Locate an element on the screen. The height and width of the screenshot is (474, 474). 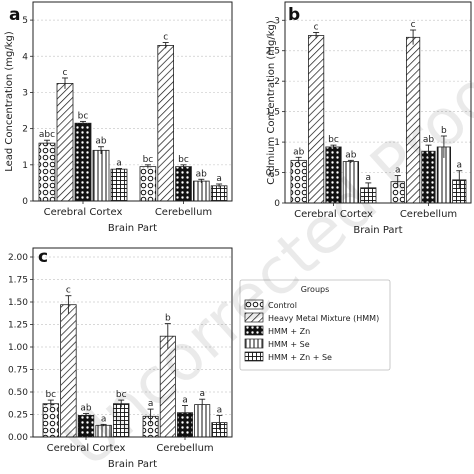
y-tick-label: 0.50 is located at coordinates (18, 393).